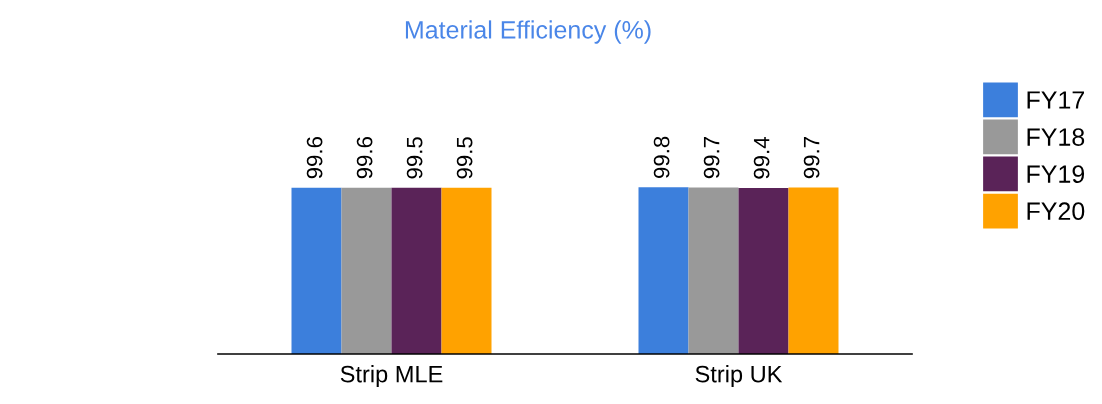 This screenshot has height=404, width=1102. I want to click on legend-label: FY18, so click(1056, 137).